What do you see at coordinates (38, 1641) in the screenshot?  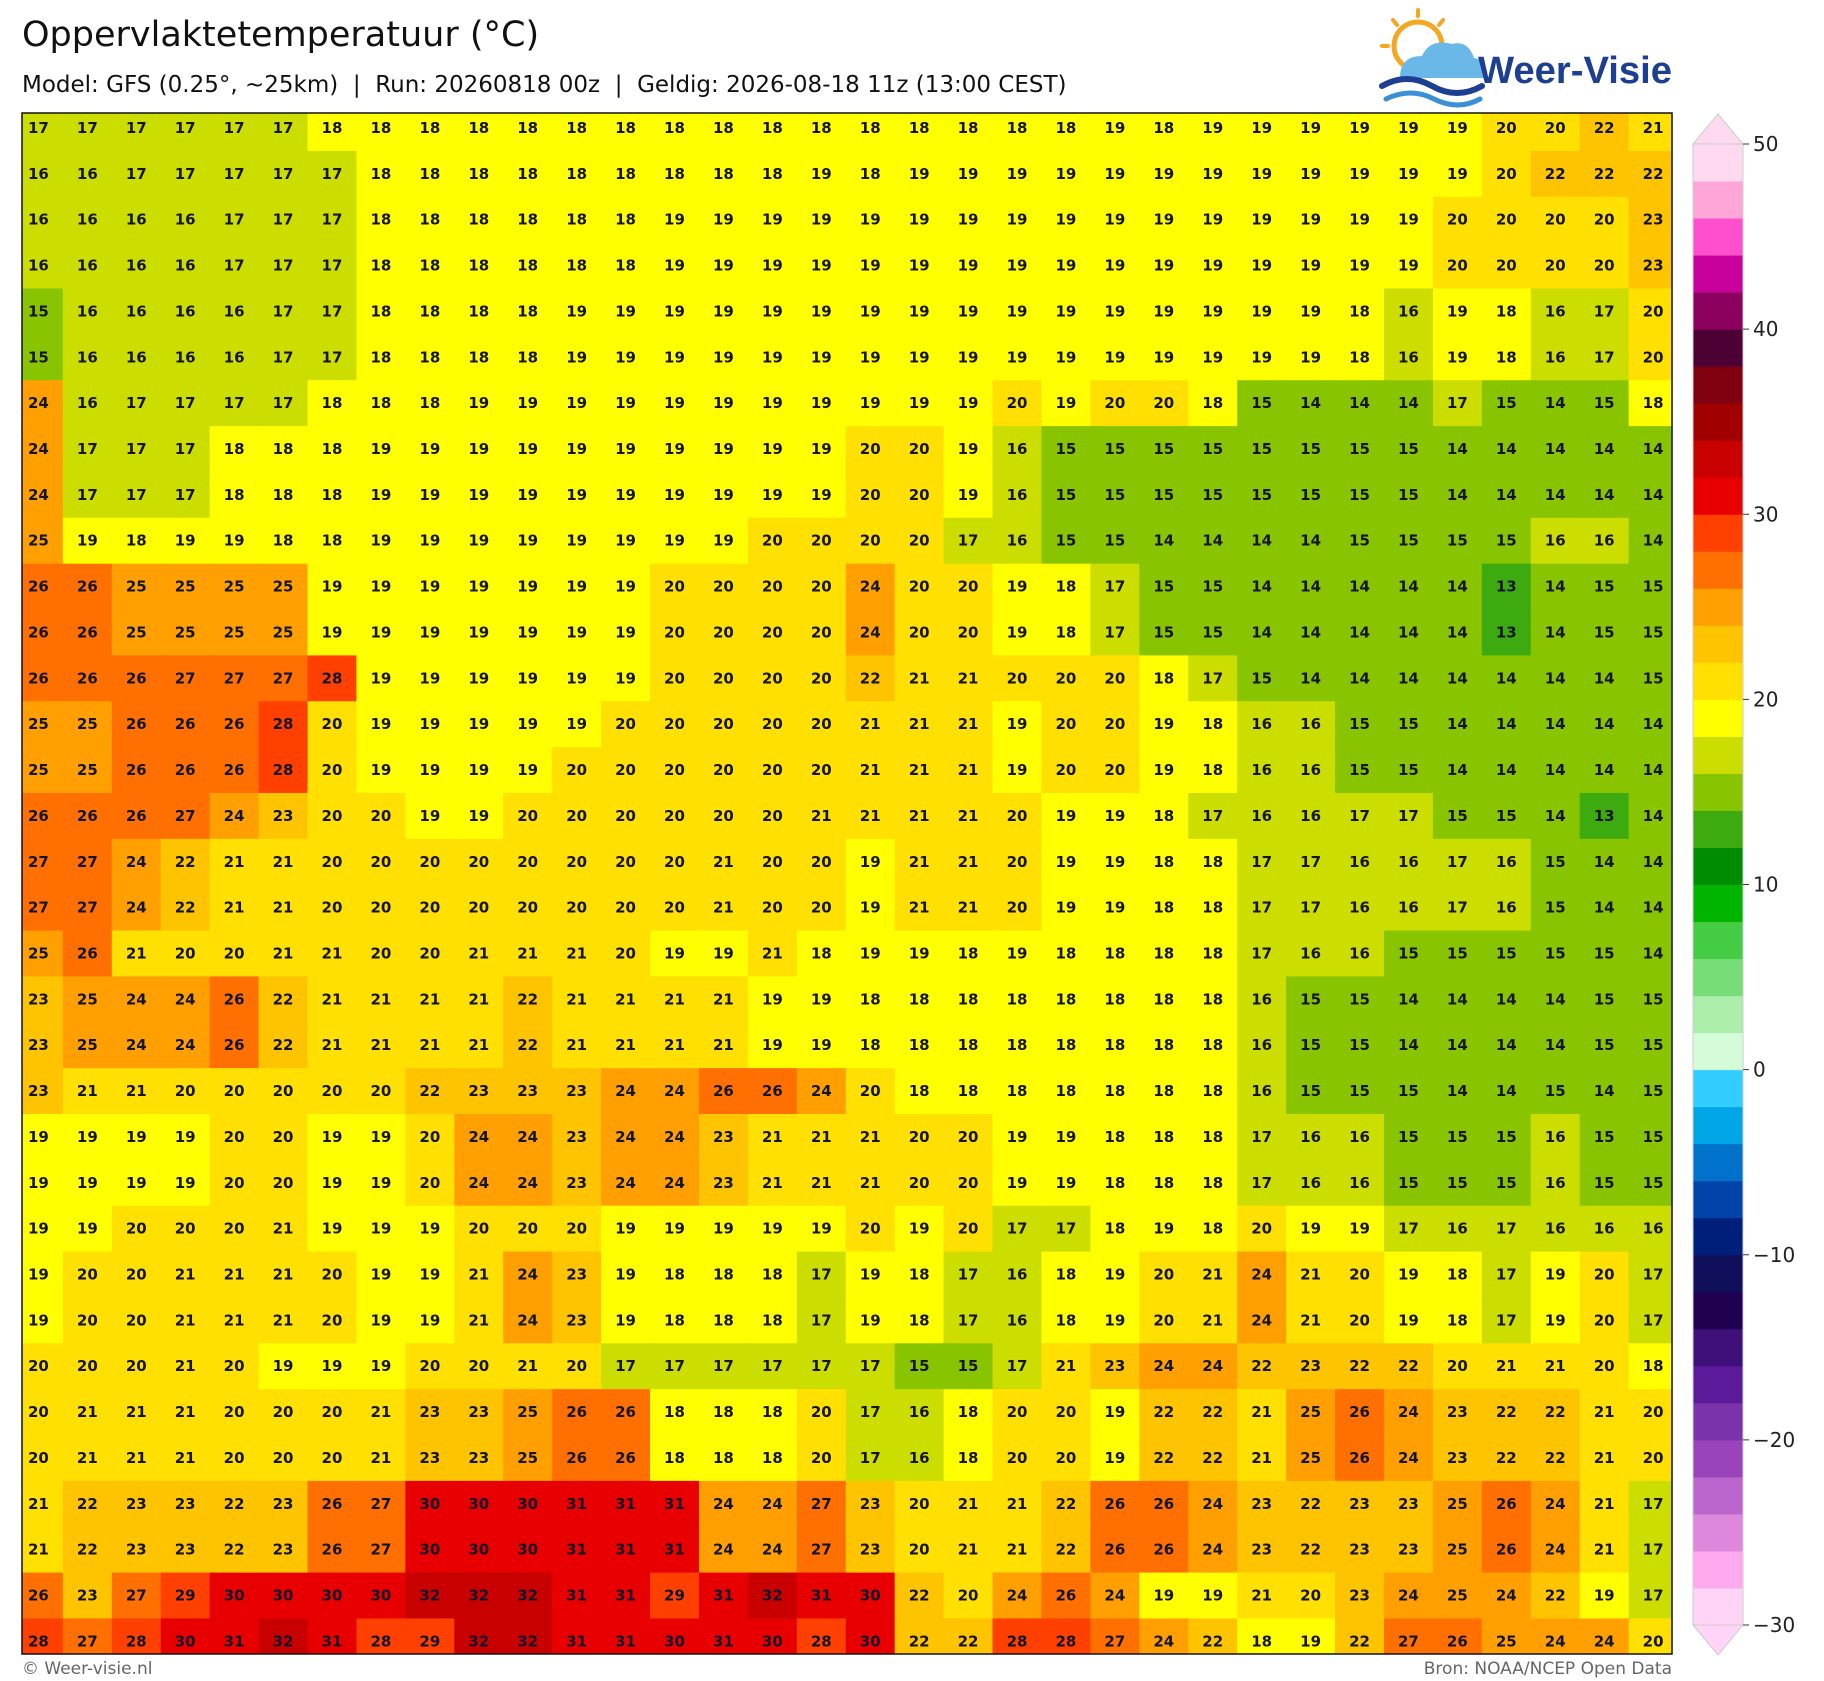 I see `temperature-value: 28` at bounding box center [38, 1641].